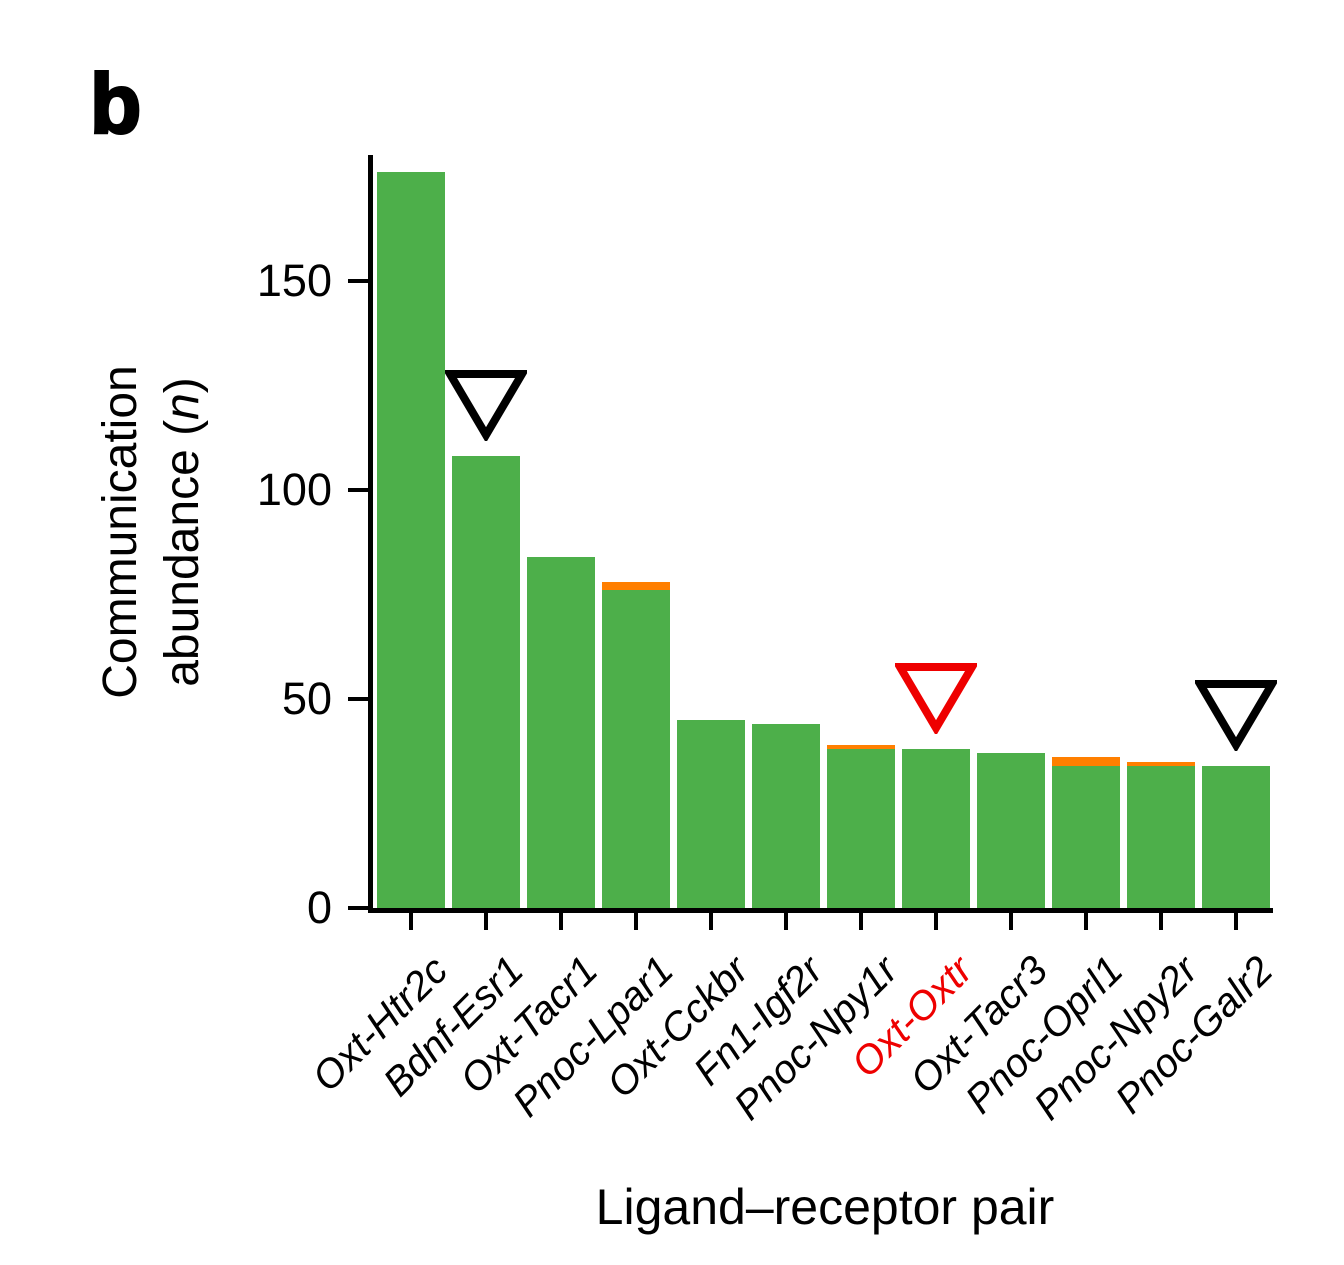 Image resolution: width=1344 pixels, height=1265 pixels. I want to click on bar-pnoc-npy2r, so click(1160, 836).